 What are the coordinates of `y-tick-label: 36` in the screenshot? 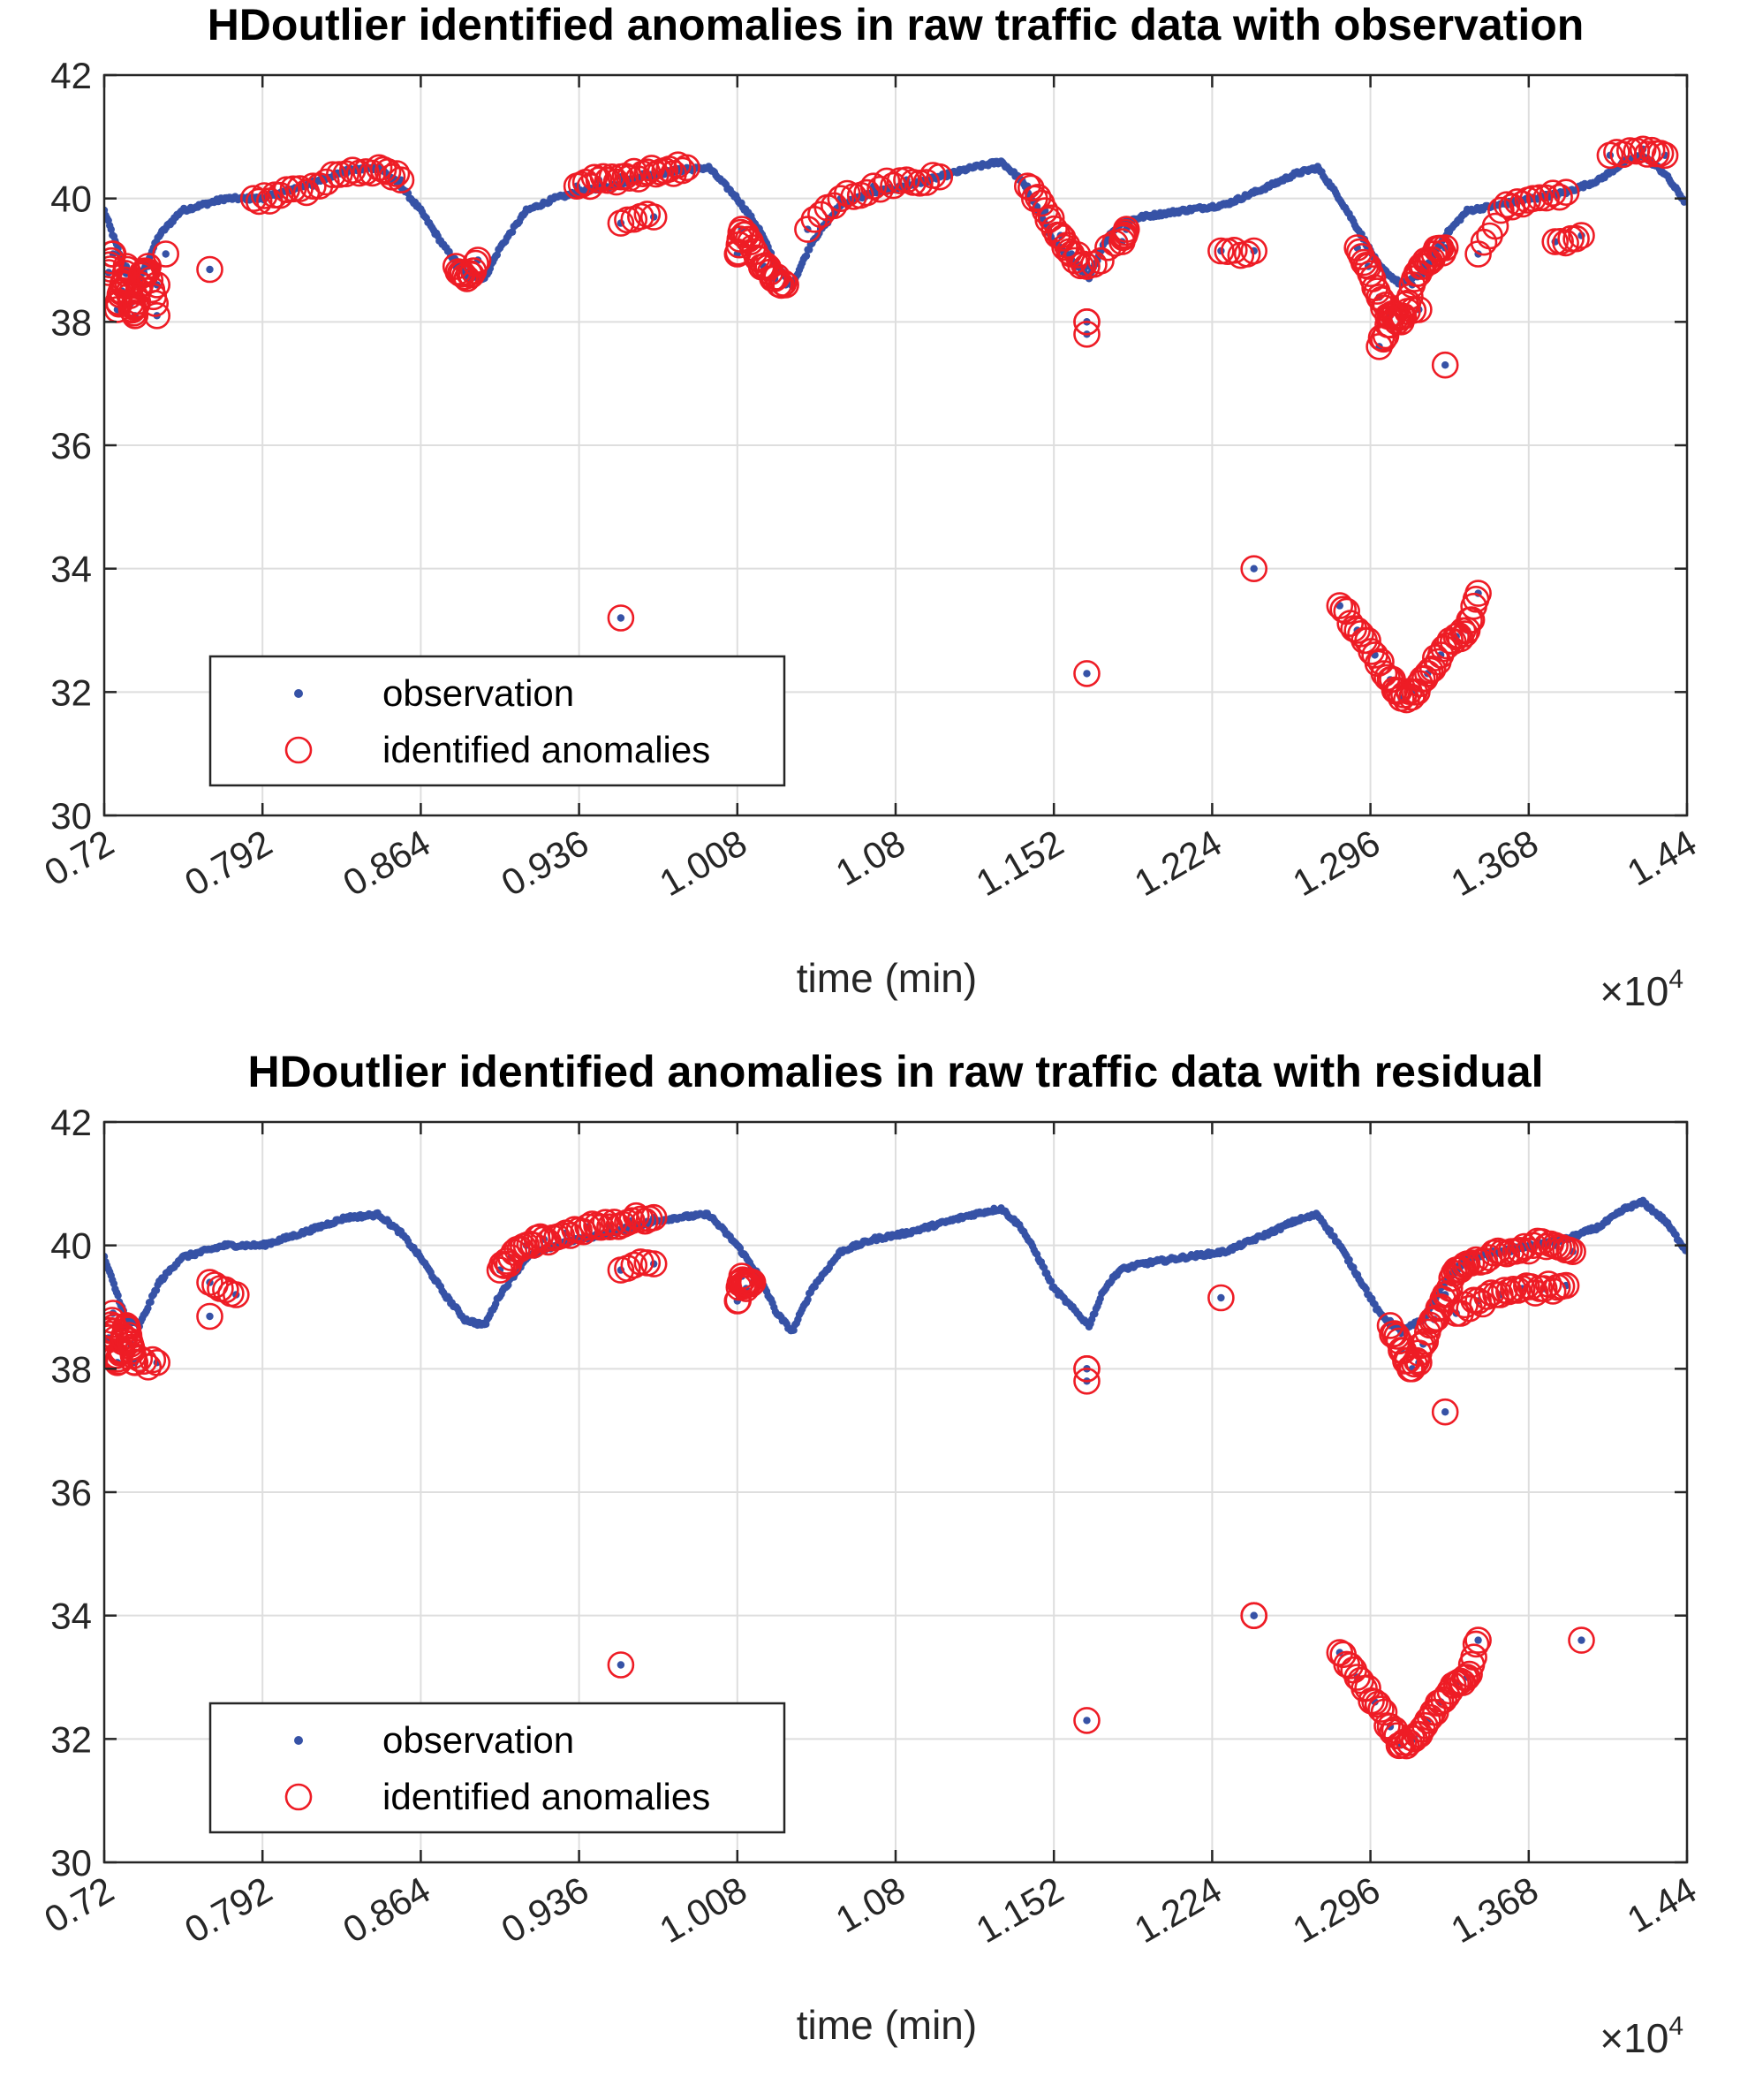 It's located at (71, 446).